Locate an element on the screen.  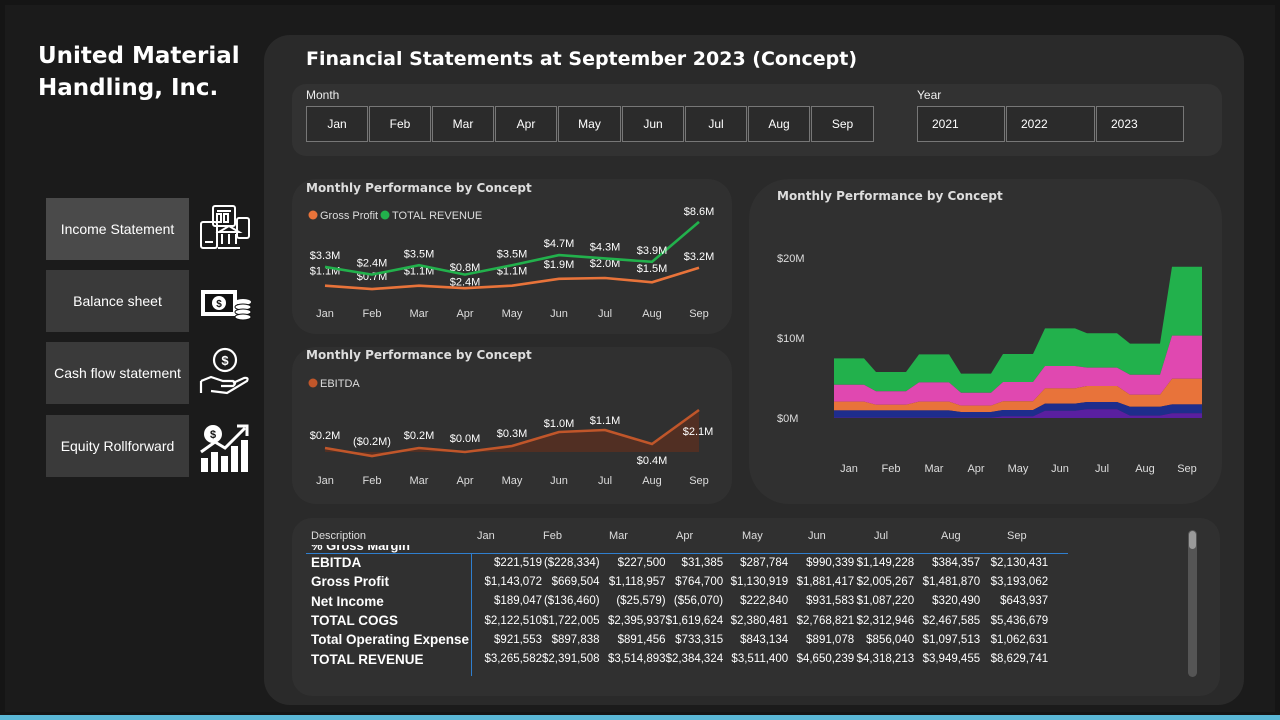
table-partial-row: % Gross Margin is located at coordinates (686, 549).